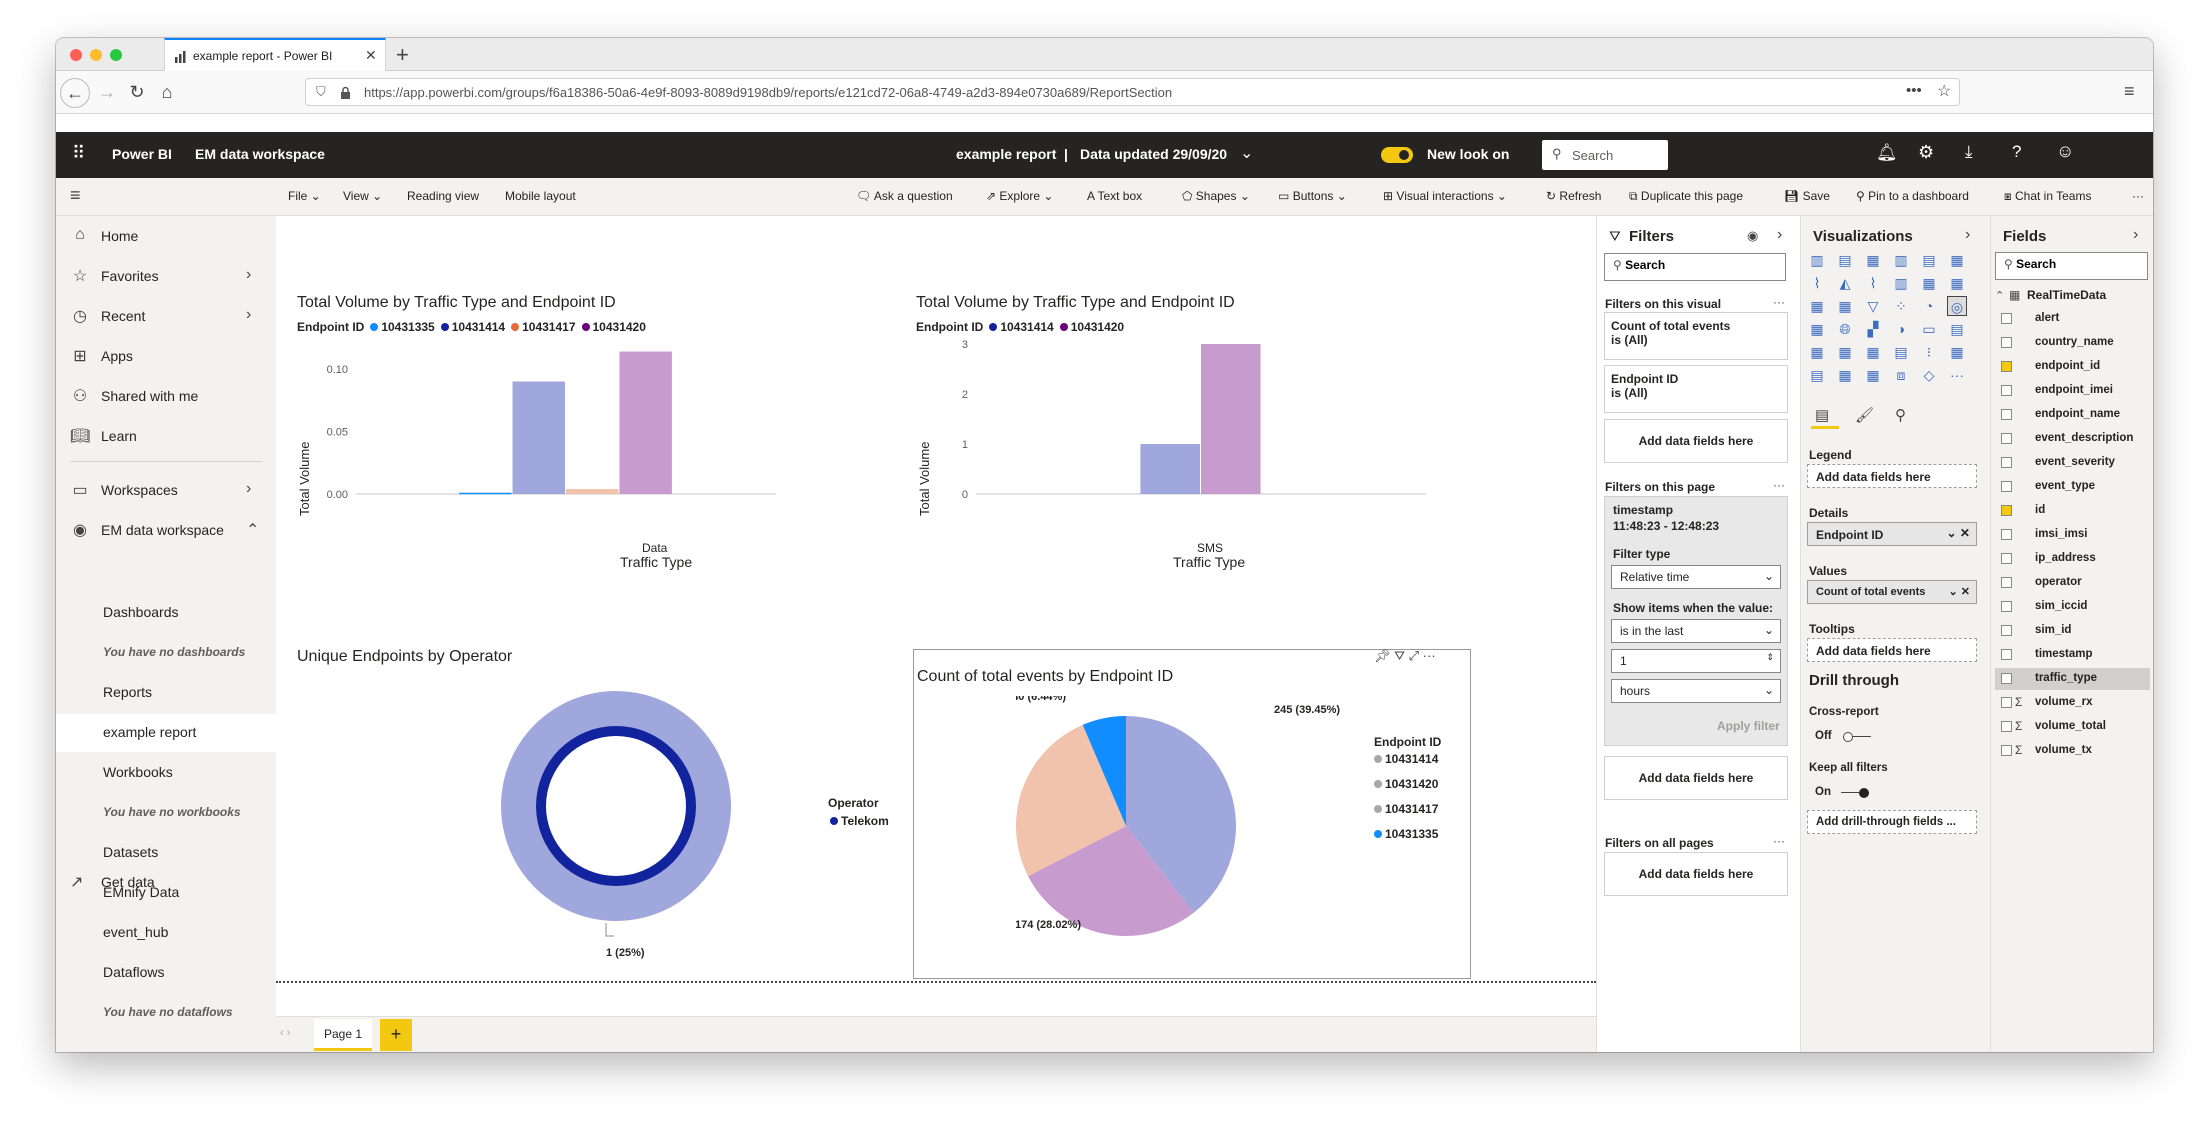  Describe the element at coordinates (141, 892) in the screenshot. I see `nav-emnify-data: EMnify Data` at that location.